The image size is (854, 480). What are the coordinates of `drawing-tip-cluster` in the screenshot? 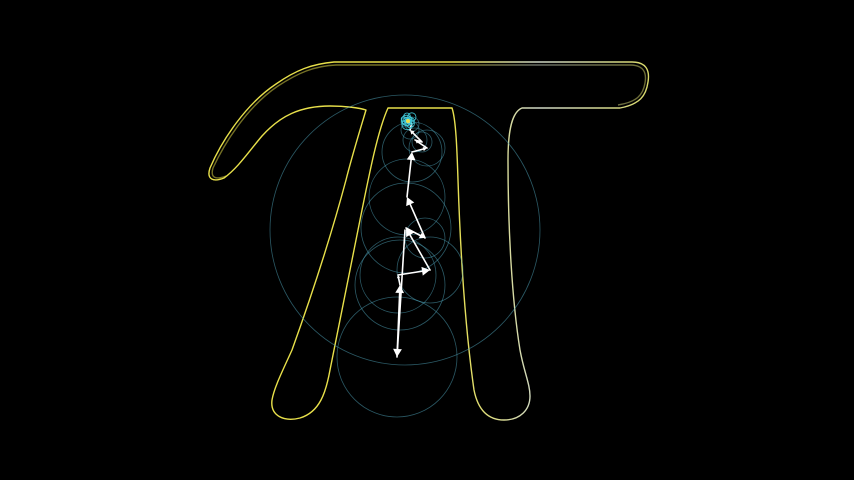 It's located at (408, 121).